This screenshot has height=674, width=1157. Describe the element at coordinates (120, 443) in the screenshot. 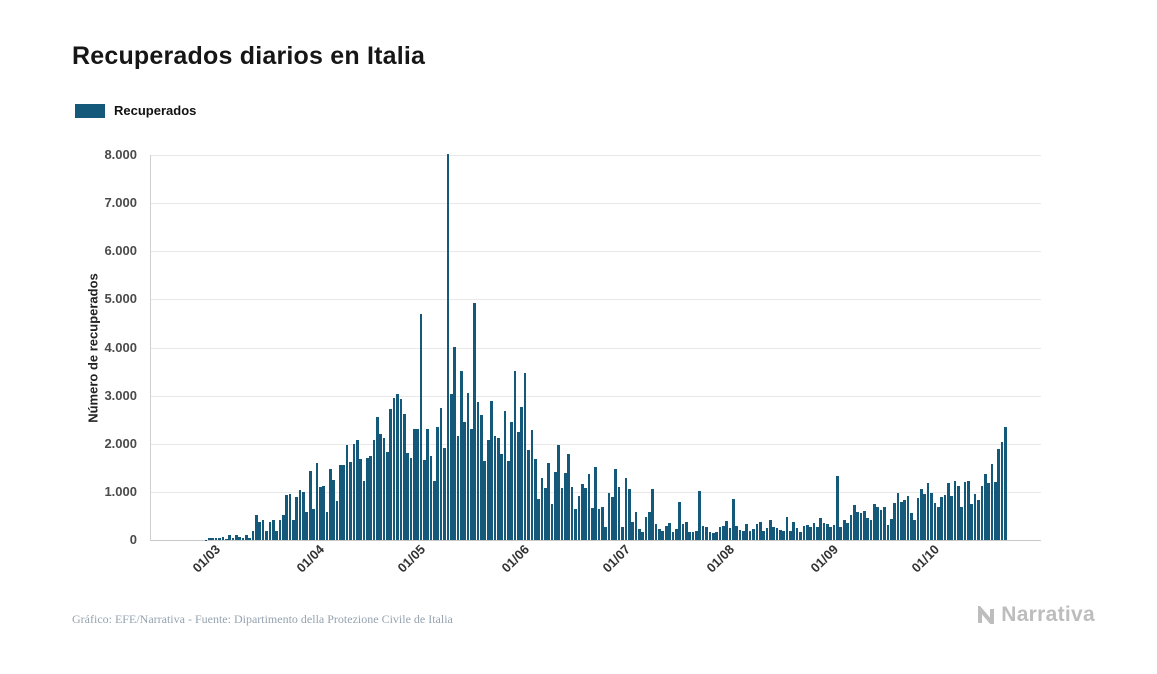

I see `y-tick-label: 2.000` at that location.